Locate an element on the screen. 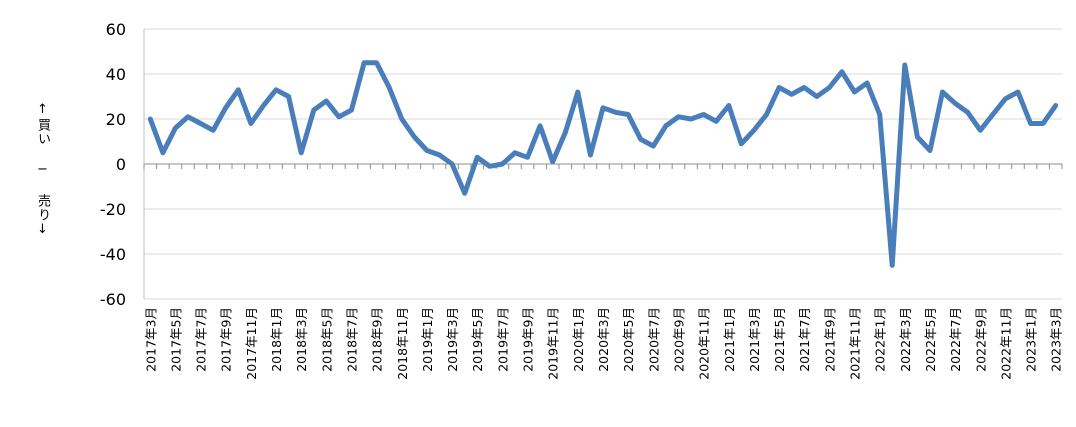 This screenshot has height=427, width=1076. x-tick-label: 2022年11月 is located at coordinates (1005, 343).